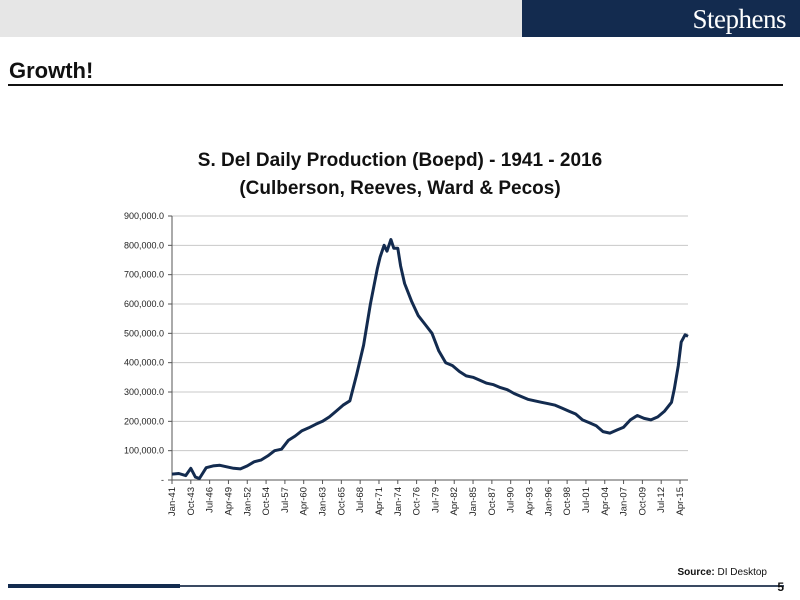 This screenshot has width=800, height=600. What do you see at coordinates (742, 572) in the screenshot?
I see `source-text: DI Desktop` at bounding box center [742, 572].